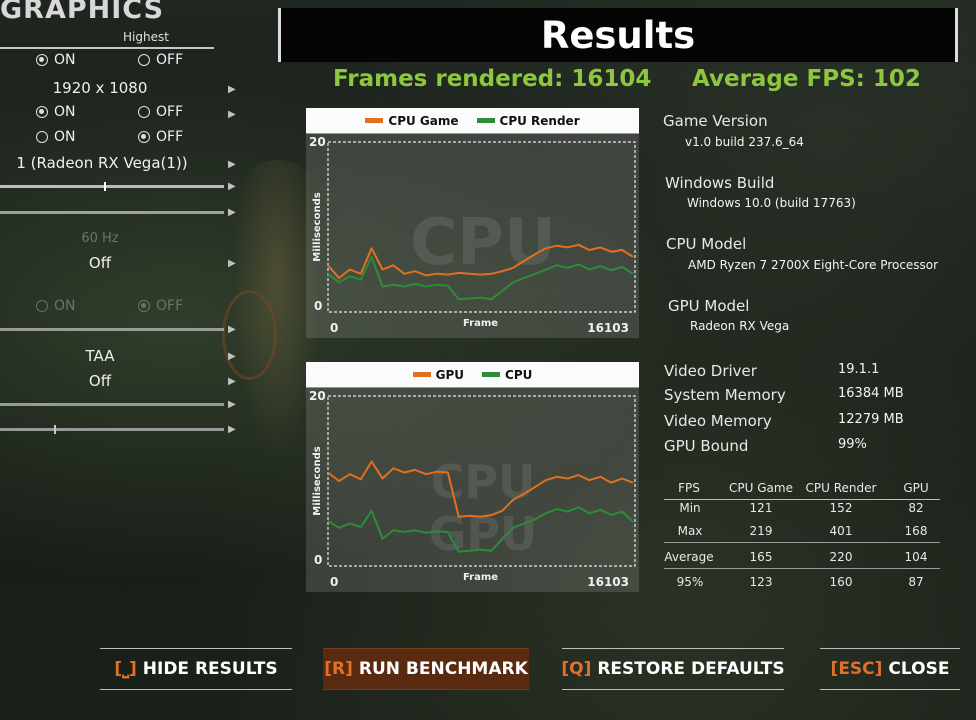  I want to click on cpu-model-label: CPU Model, so click(706, 244).